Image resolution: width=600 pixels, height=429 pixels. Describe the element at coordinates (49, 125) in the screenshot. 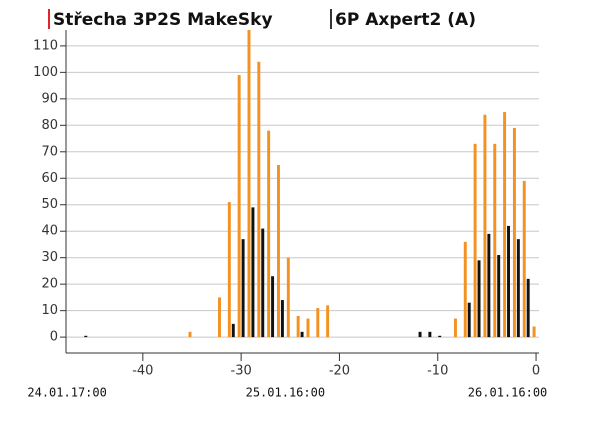

I see `y-tick-label: 80` at that location.